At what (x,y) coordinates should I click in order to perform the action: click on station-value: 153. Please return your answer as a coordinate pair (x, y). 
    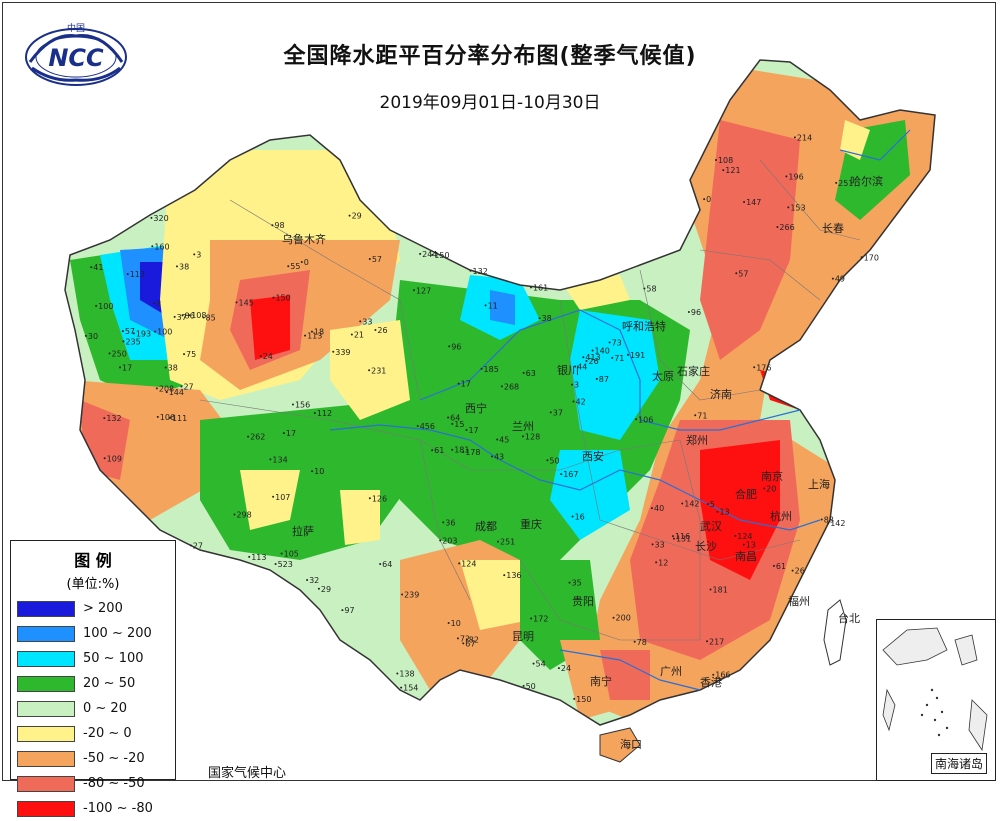
    Looking at the image, I should click on (797, 207).